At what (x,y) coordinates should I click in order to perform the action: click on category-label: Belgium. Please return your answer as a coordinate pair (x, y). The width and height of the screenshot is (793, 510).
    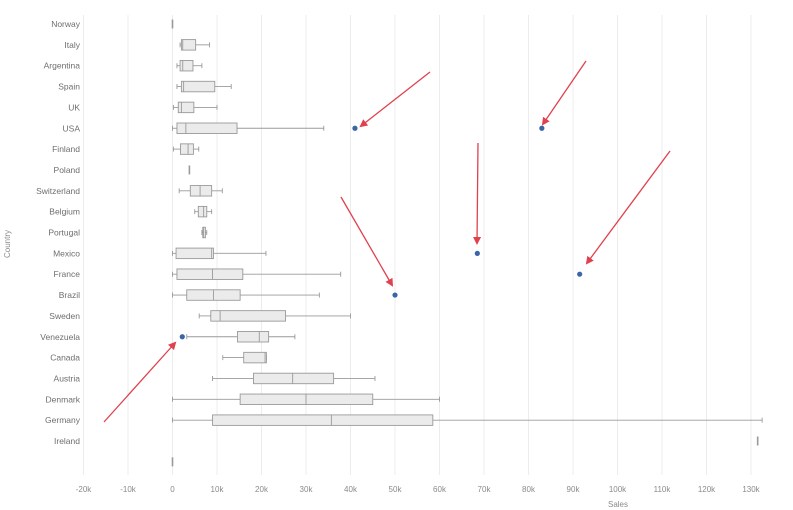
    Looking at the image, I should click on (64, 212).